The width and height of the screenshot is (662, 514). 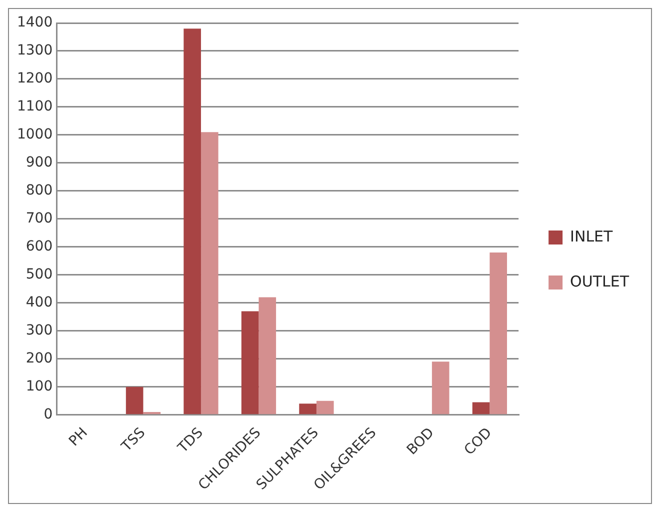 I want to click on y-tick-label: 1100, so click(x=34, y=106).